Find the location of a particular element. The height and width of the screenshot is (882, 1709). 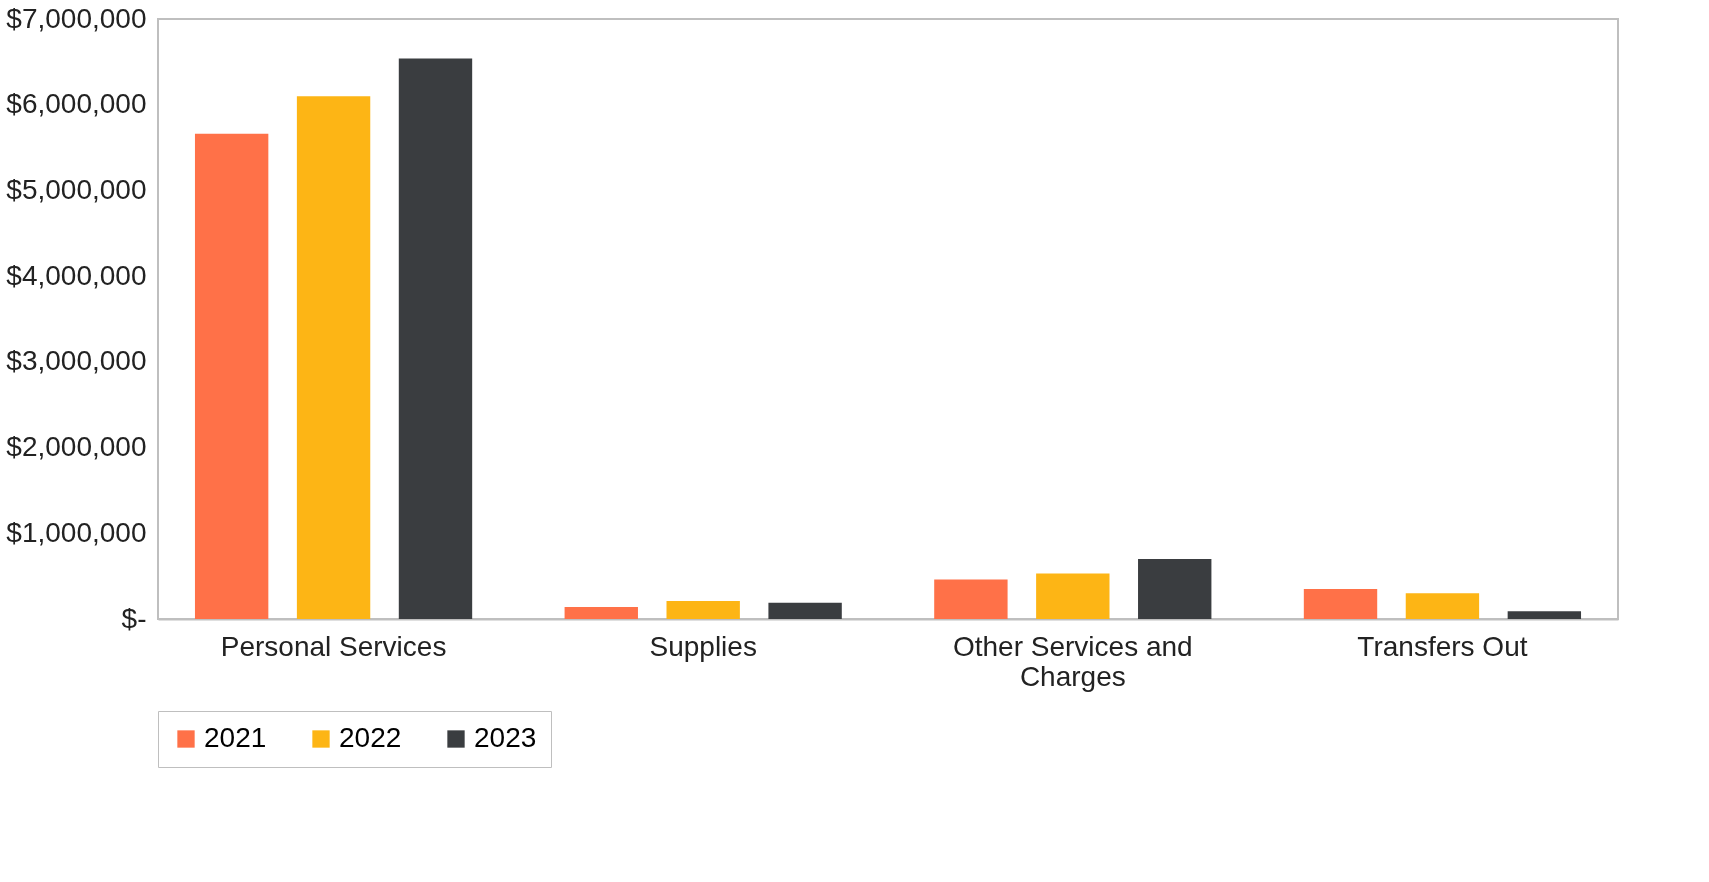

y-tick-label: $2,000,000 is located at coordinates (76, 447).